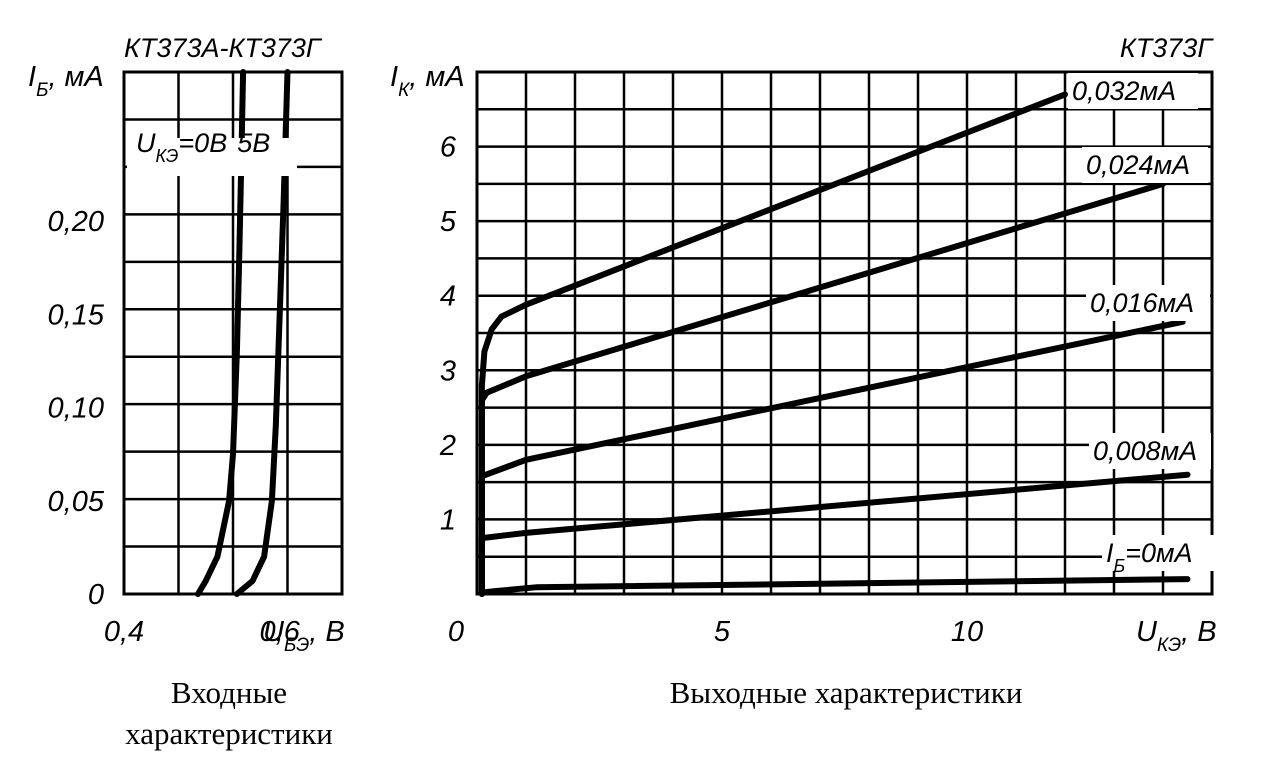 This screenshot has height=780, width=1264. What do you see at coordinates (456, 632) in the screenshot?
I see `x-tick-label: 0` at bounding box center [456, 632].